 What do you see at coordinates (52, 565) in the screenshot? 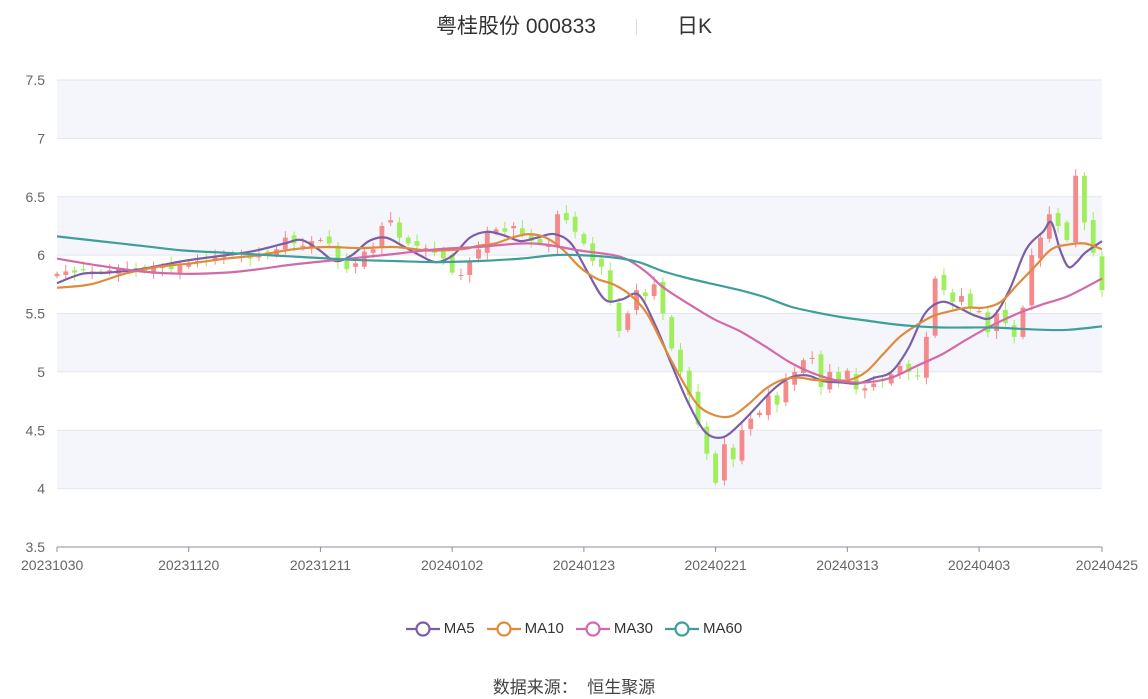
I see `x-tick-label: 20231030` at bounding box center [52, 565].